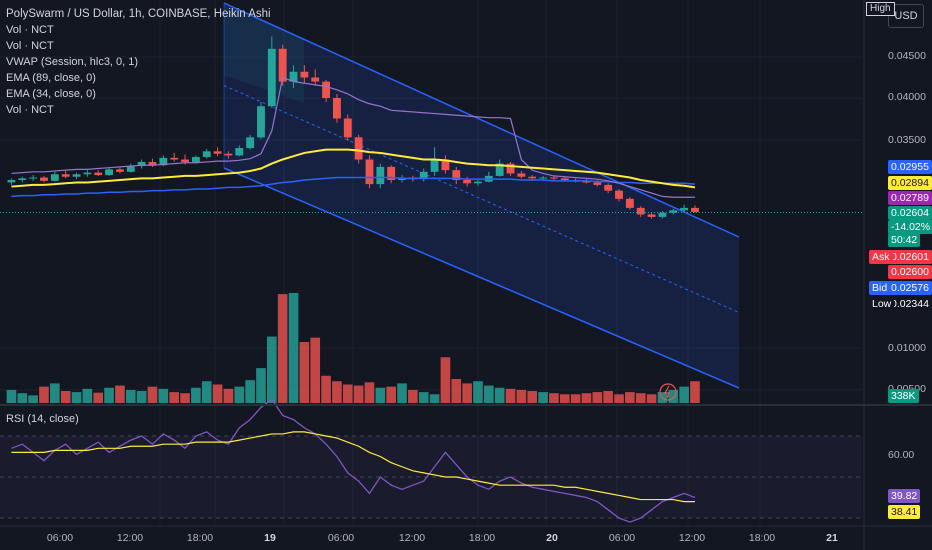 The image size is (932, 550). What do you see at coordinates (907, 348) in the screenshot?
I see `price-axis-label: 0.01000` at bounding box center [907, 348].